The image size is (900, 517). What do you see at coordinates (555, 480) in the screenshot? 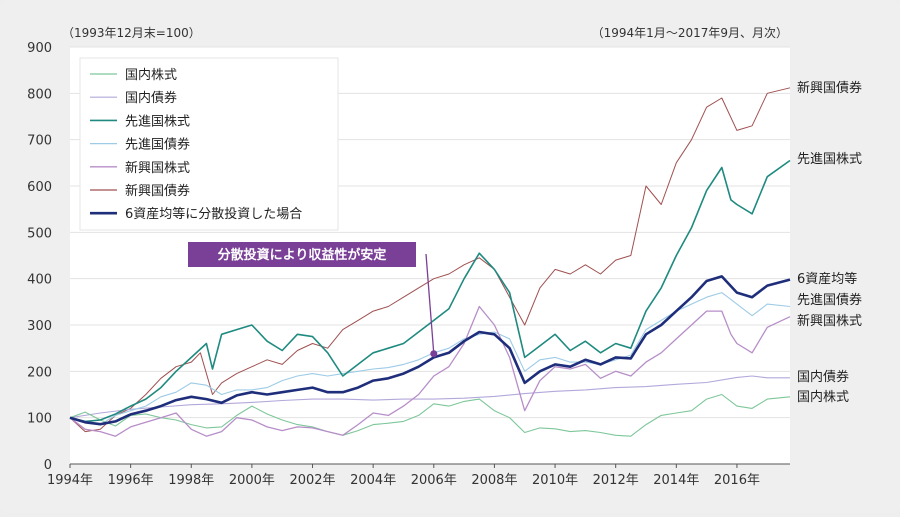
I see `x-tick-label: 2010年` at bounding box center [555, 480].